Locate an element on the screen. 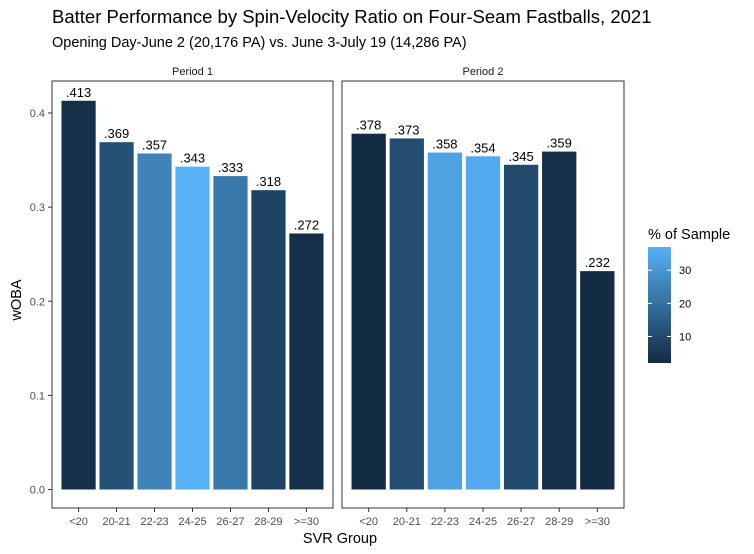 This screenshot has width=754, height=554. bar-value-label: .378 is located at coordinates (368, 125).